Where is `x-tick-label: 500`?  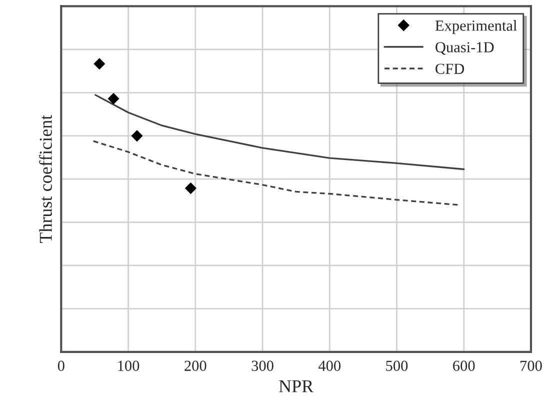
x-tick-label: 500 is located at coordinates (397, 365).